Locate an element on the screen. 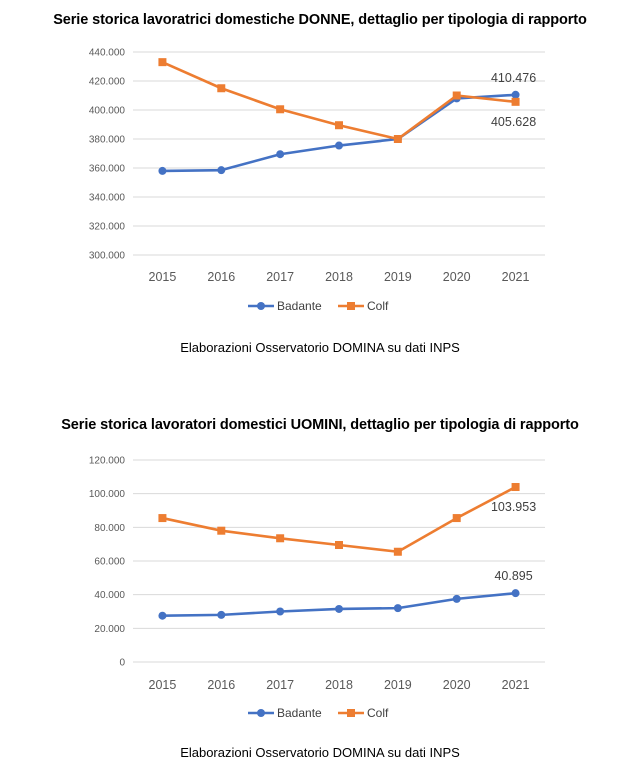 Image resolution: width=640 pixels, height=771 pixels. y-tick-label: 440.000 is located at coordinates (107, 53).